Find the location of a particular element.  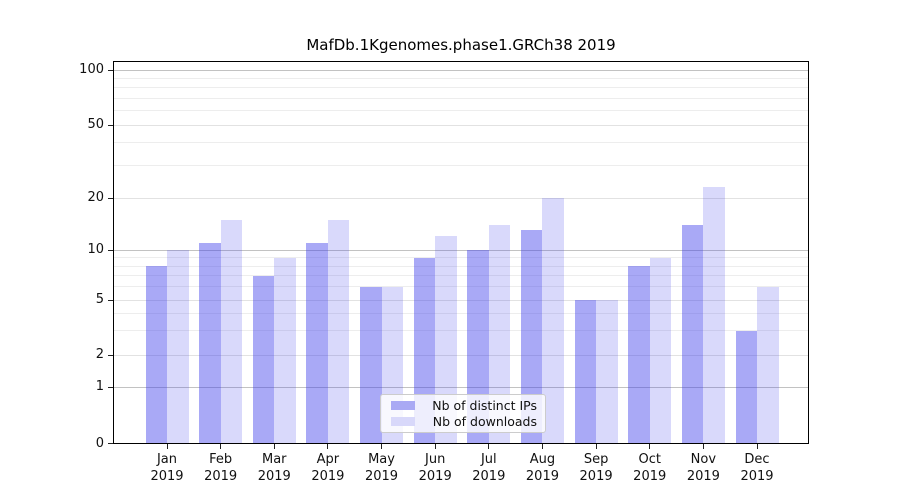

bar-downloads-dec is located at coordinates (768, 365).